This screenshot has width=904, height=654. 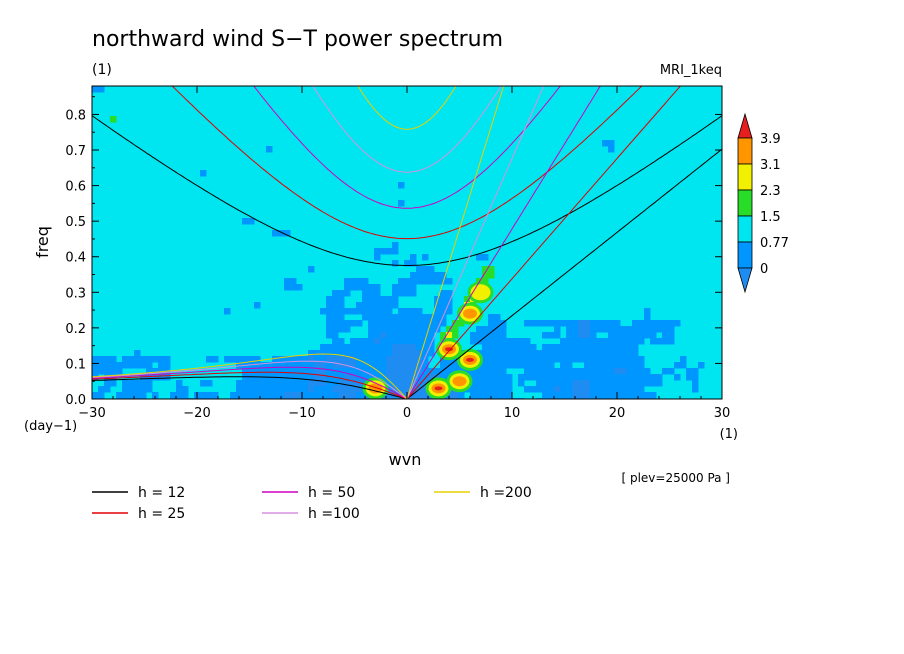 I want to click on colorbar-segment, so click(x=745, y=151).